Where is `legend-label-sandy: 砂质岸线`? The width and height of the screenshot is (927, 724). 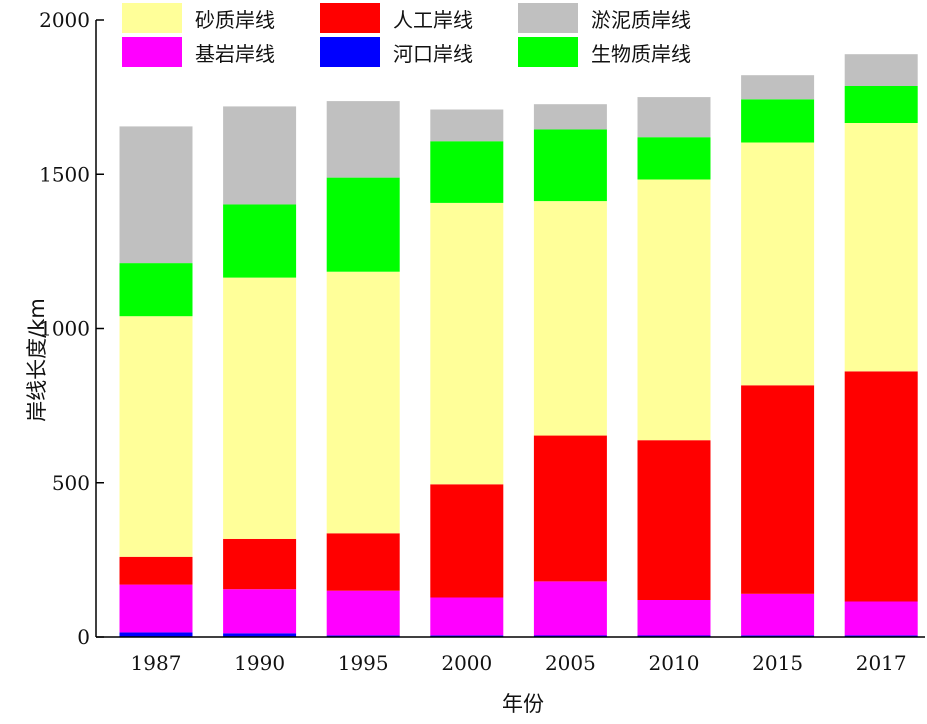 legend-label-sandy: 砂质岸线 is located at coordinates (235, 19).